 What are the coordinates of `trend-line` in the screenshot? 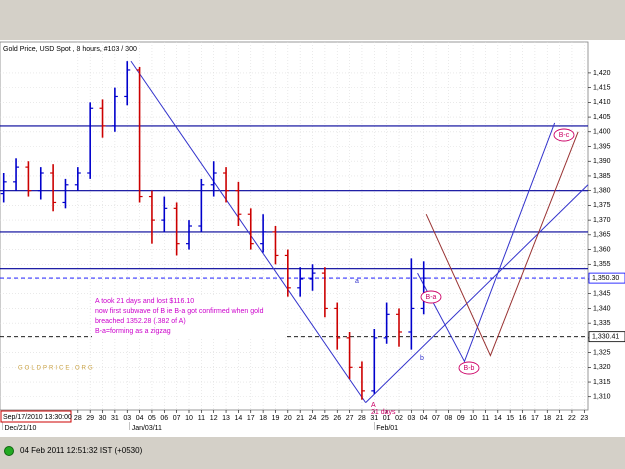 It's located at (502, 244).